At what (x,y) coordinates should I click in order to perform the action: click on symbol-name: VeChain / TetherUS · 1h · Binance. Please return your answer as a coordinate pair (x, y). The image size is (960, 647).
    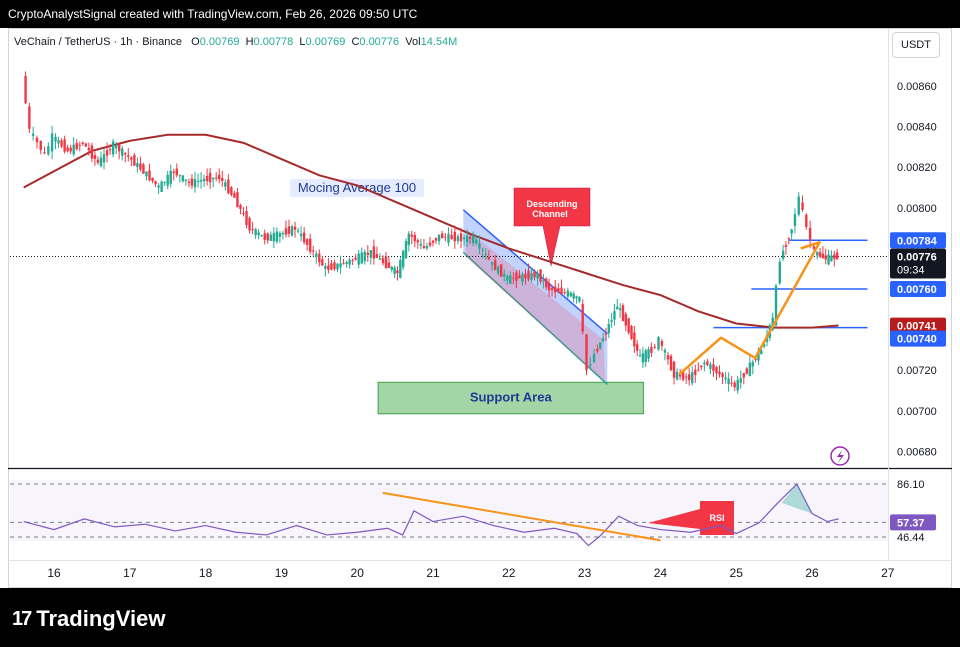
    Looking at the image, I should click on (98, 42).